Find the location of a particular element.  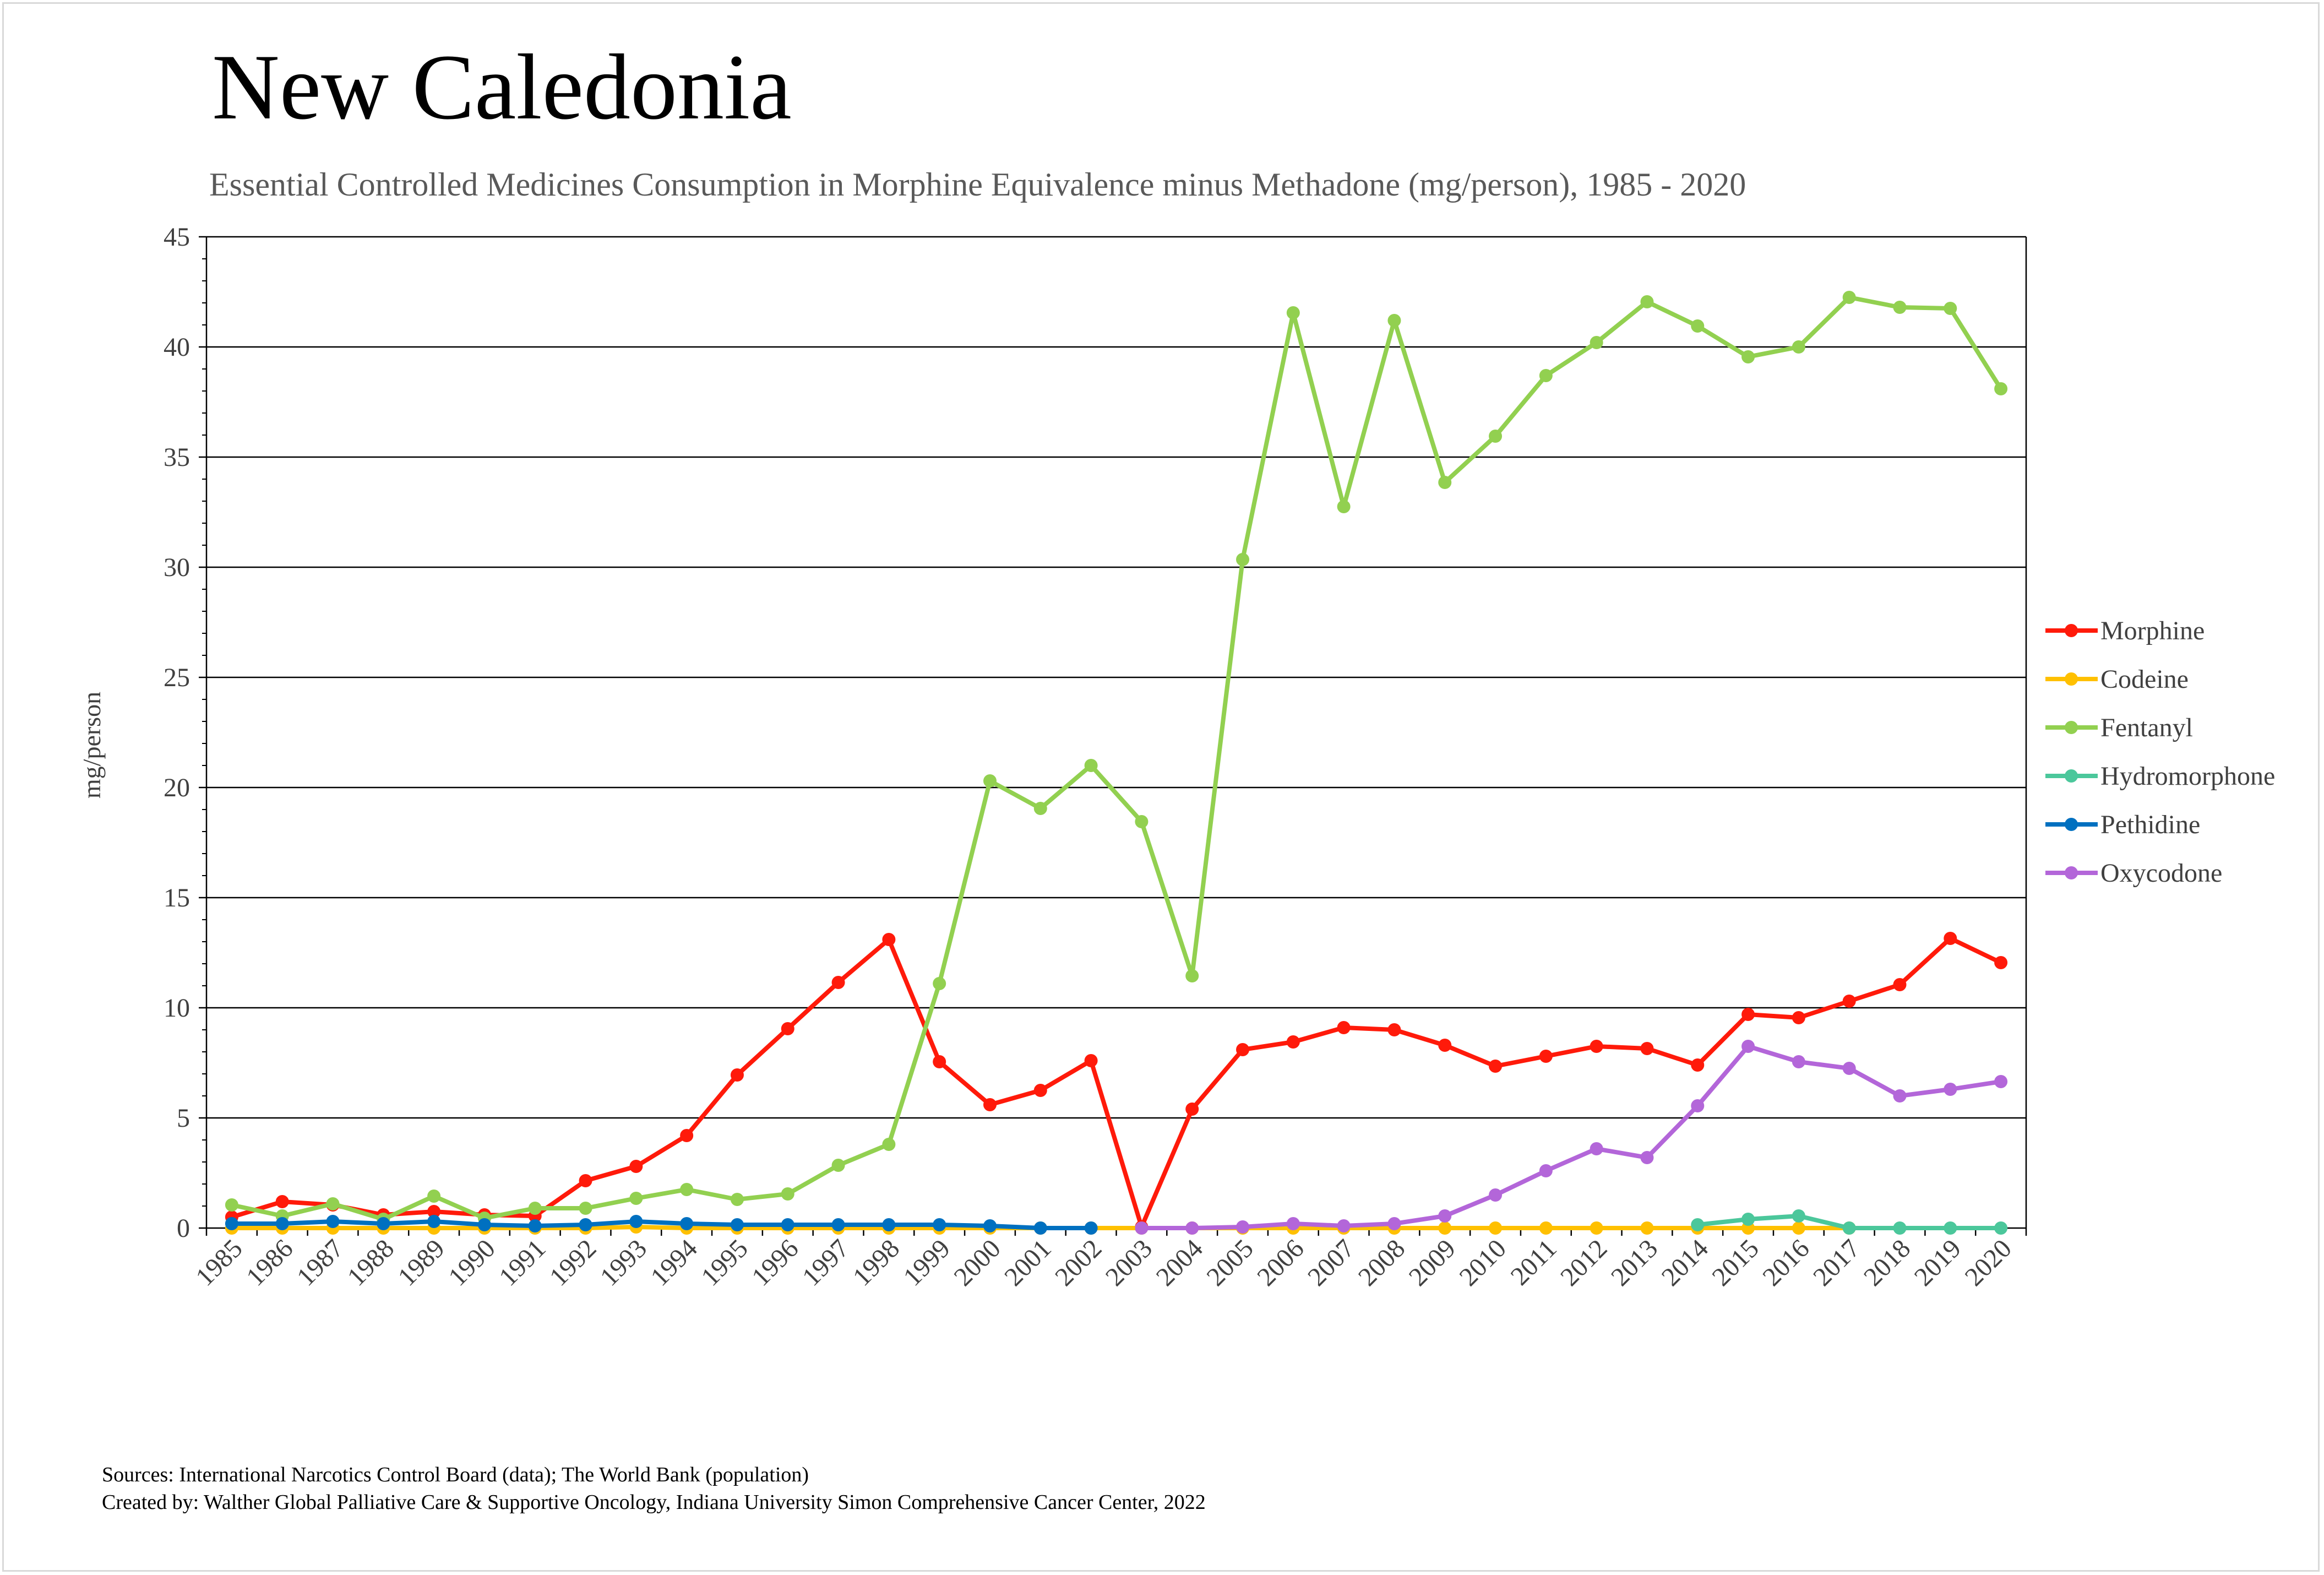

x-tick-label: 2013 is located at coordinates (1634, 1262).